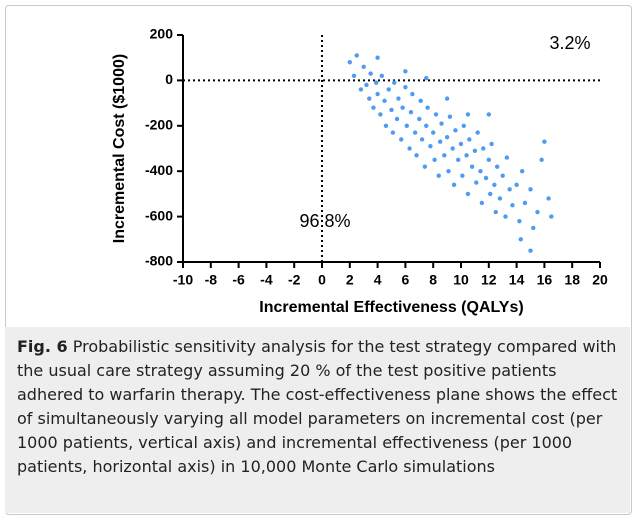 The width and height of the screenshot is (637, 521). Describe the element at coordinates (159, 215) in the screenshot. I see `y-tick-label: -600` at that location.